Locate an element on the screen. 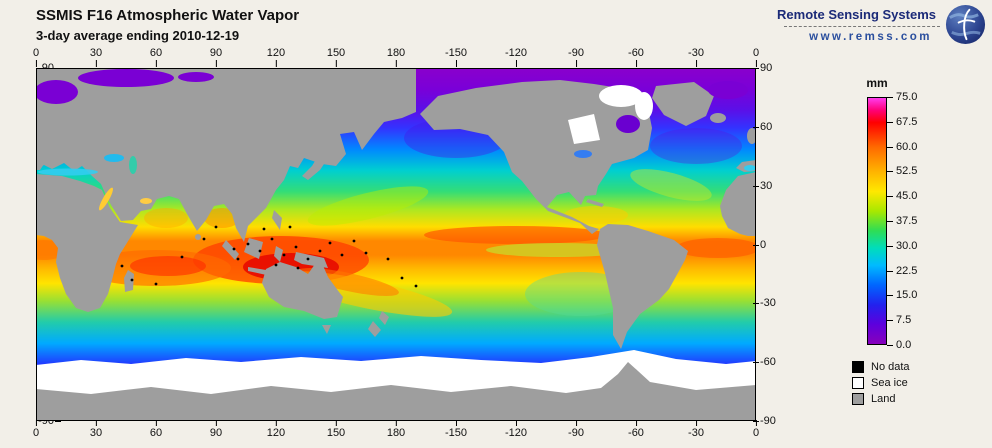 The height and width of the screenshot is (448, 992). colorbar-gradient is located at coordinates (877, 221).